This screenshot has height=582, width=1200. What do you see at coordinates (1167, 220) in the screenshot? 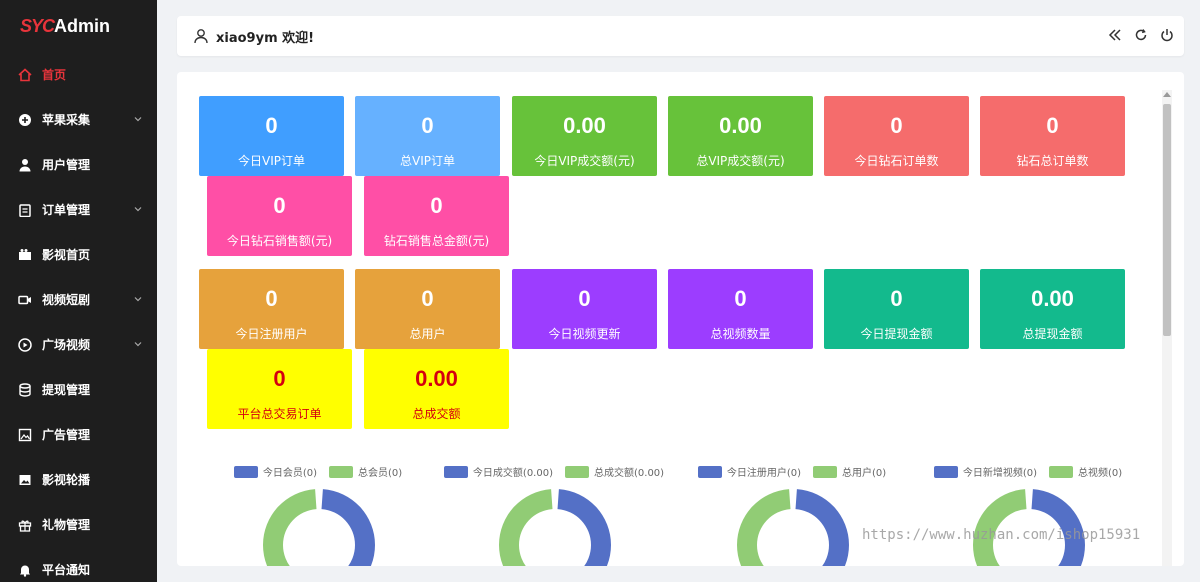
I see `scrollbar-thumb` at bounding box center [1167, 220].